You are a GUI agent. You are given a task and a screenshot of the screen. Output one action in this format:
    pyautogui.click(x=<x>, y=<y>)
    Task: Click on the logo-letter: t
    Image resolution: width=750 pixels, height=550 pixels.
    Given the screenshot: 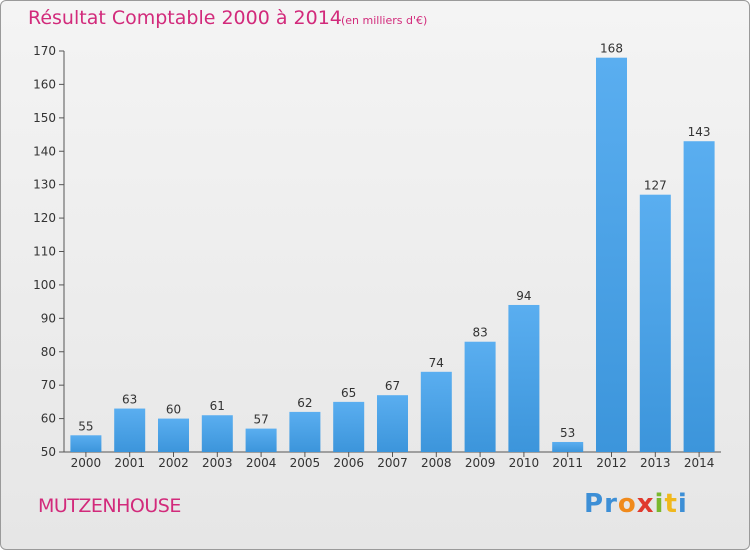 What is the action you would take?
    pyautogui.click(x=671, y=504)
    